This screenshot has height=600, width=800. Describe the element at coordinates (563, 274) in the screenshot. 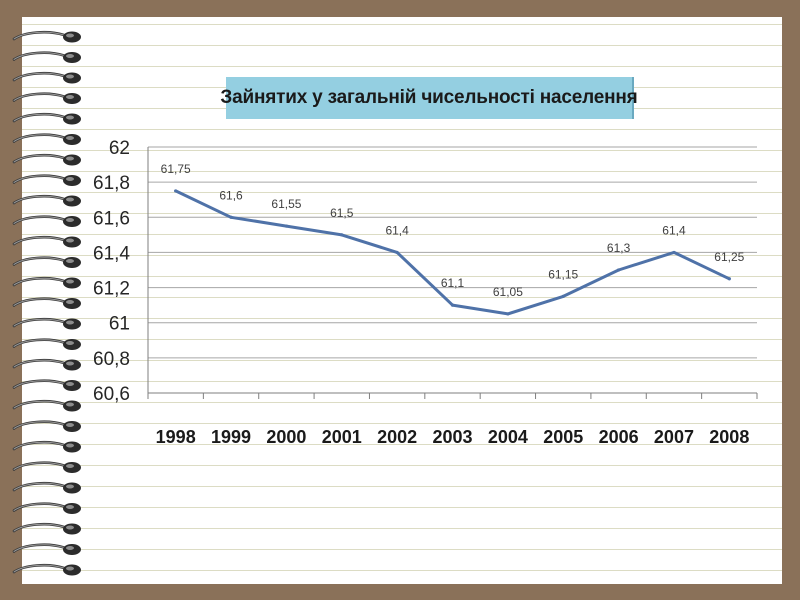

I see `data-label: 61,15` at that location.